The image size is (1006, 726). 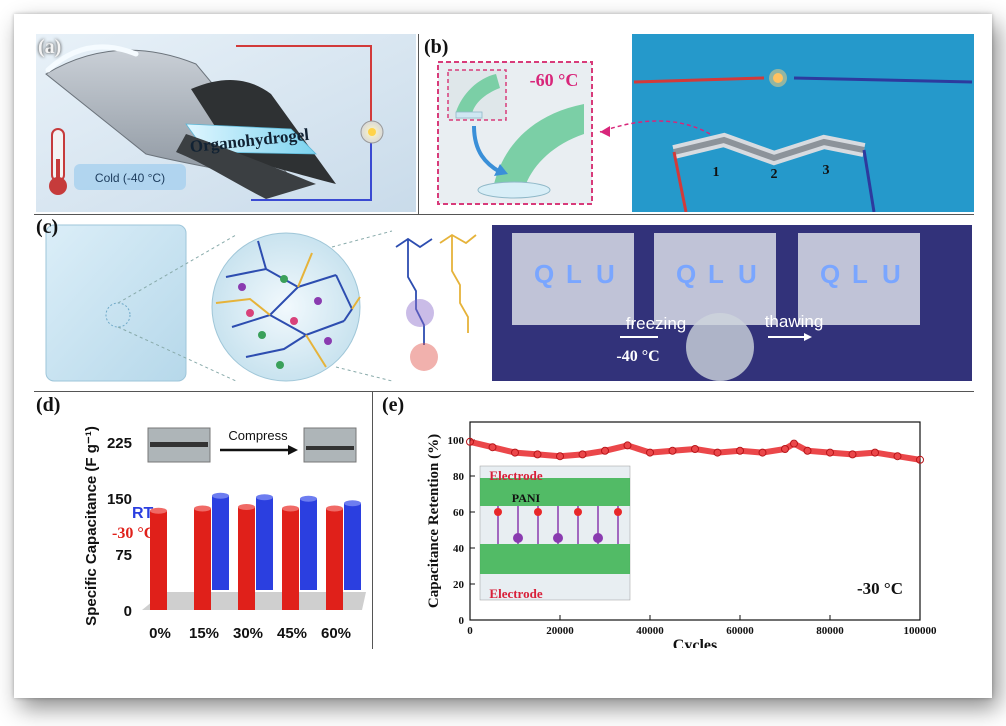 I want to click on zoom-line-2a, so click(x=362, y=239).